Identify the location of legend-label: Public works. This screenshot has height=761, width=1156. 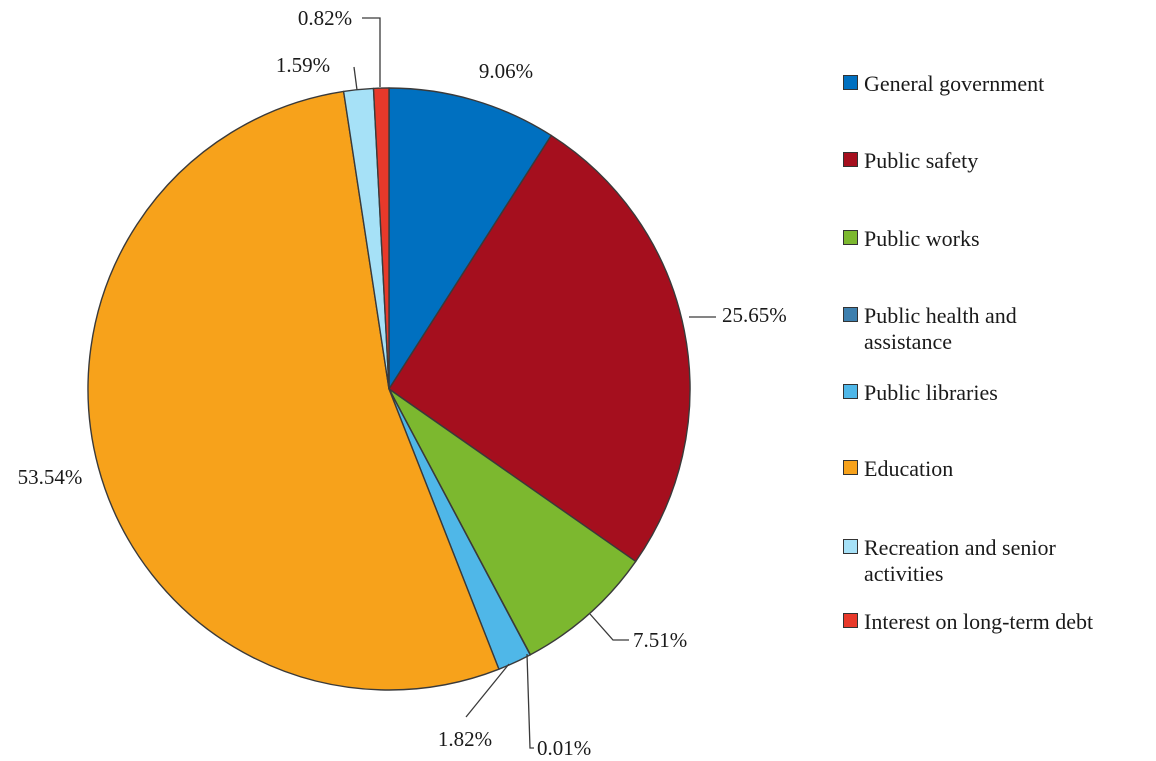
(922, 238).